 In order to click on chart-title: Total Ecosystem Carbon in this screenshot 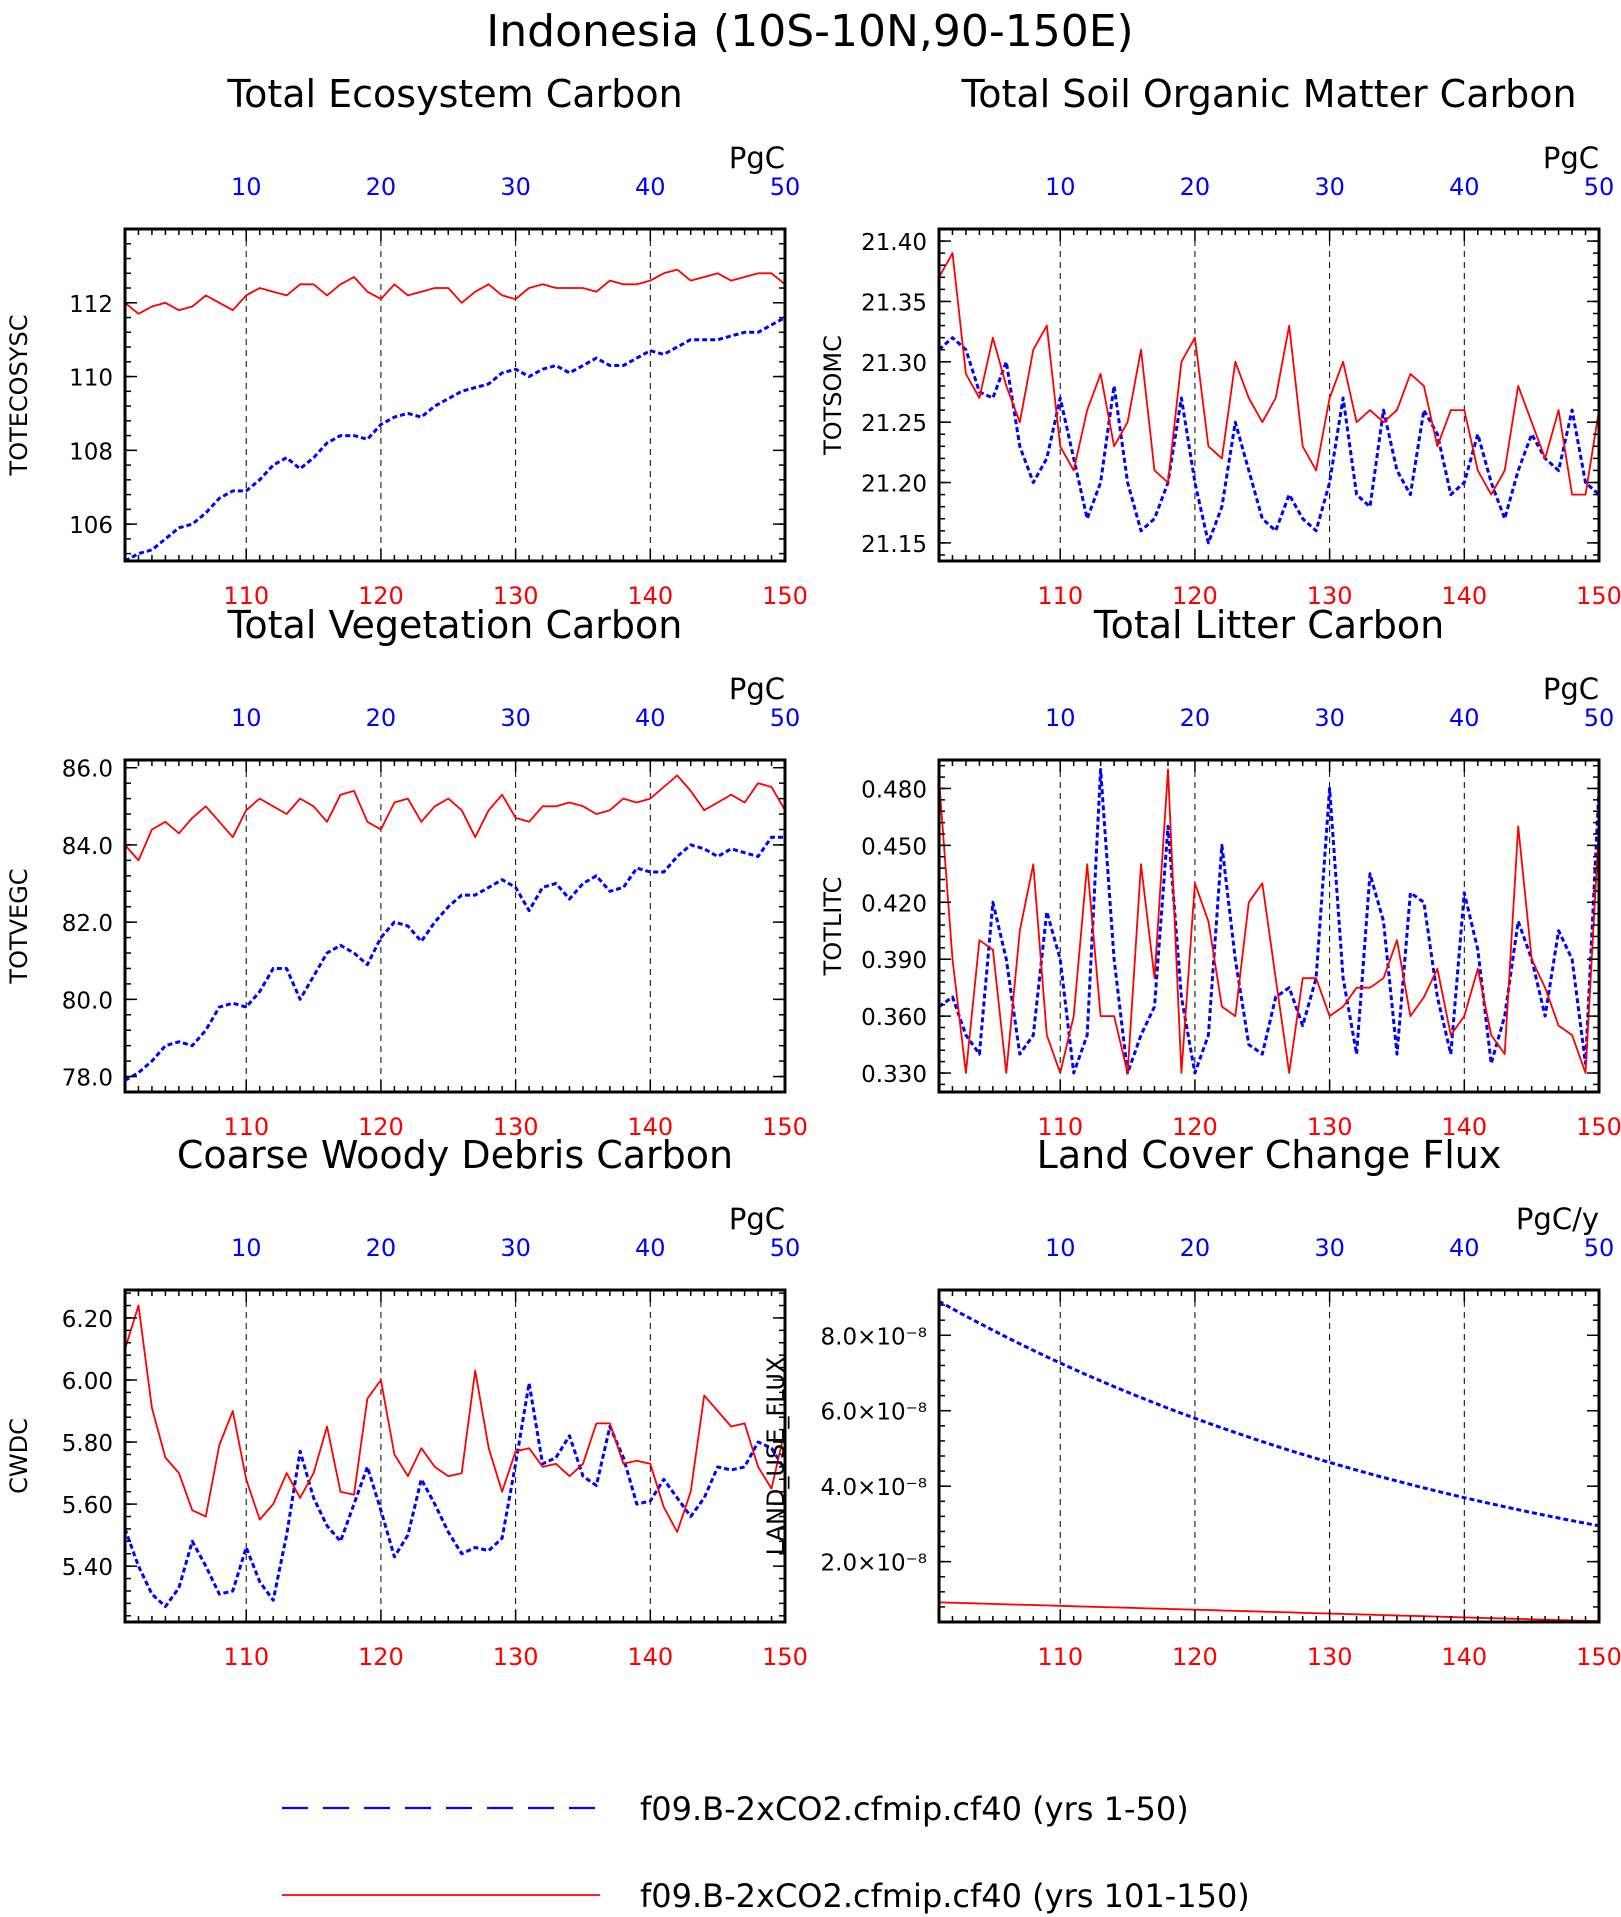, I will do `click(454, 94)`.